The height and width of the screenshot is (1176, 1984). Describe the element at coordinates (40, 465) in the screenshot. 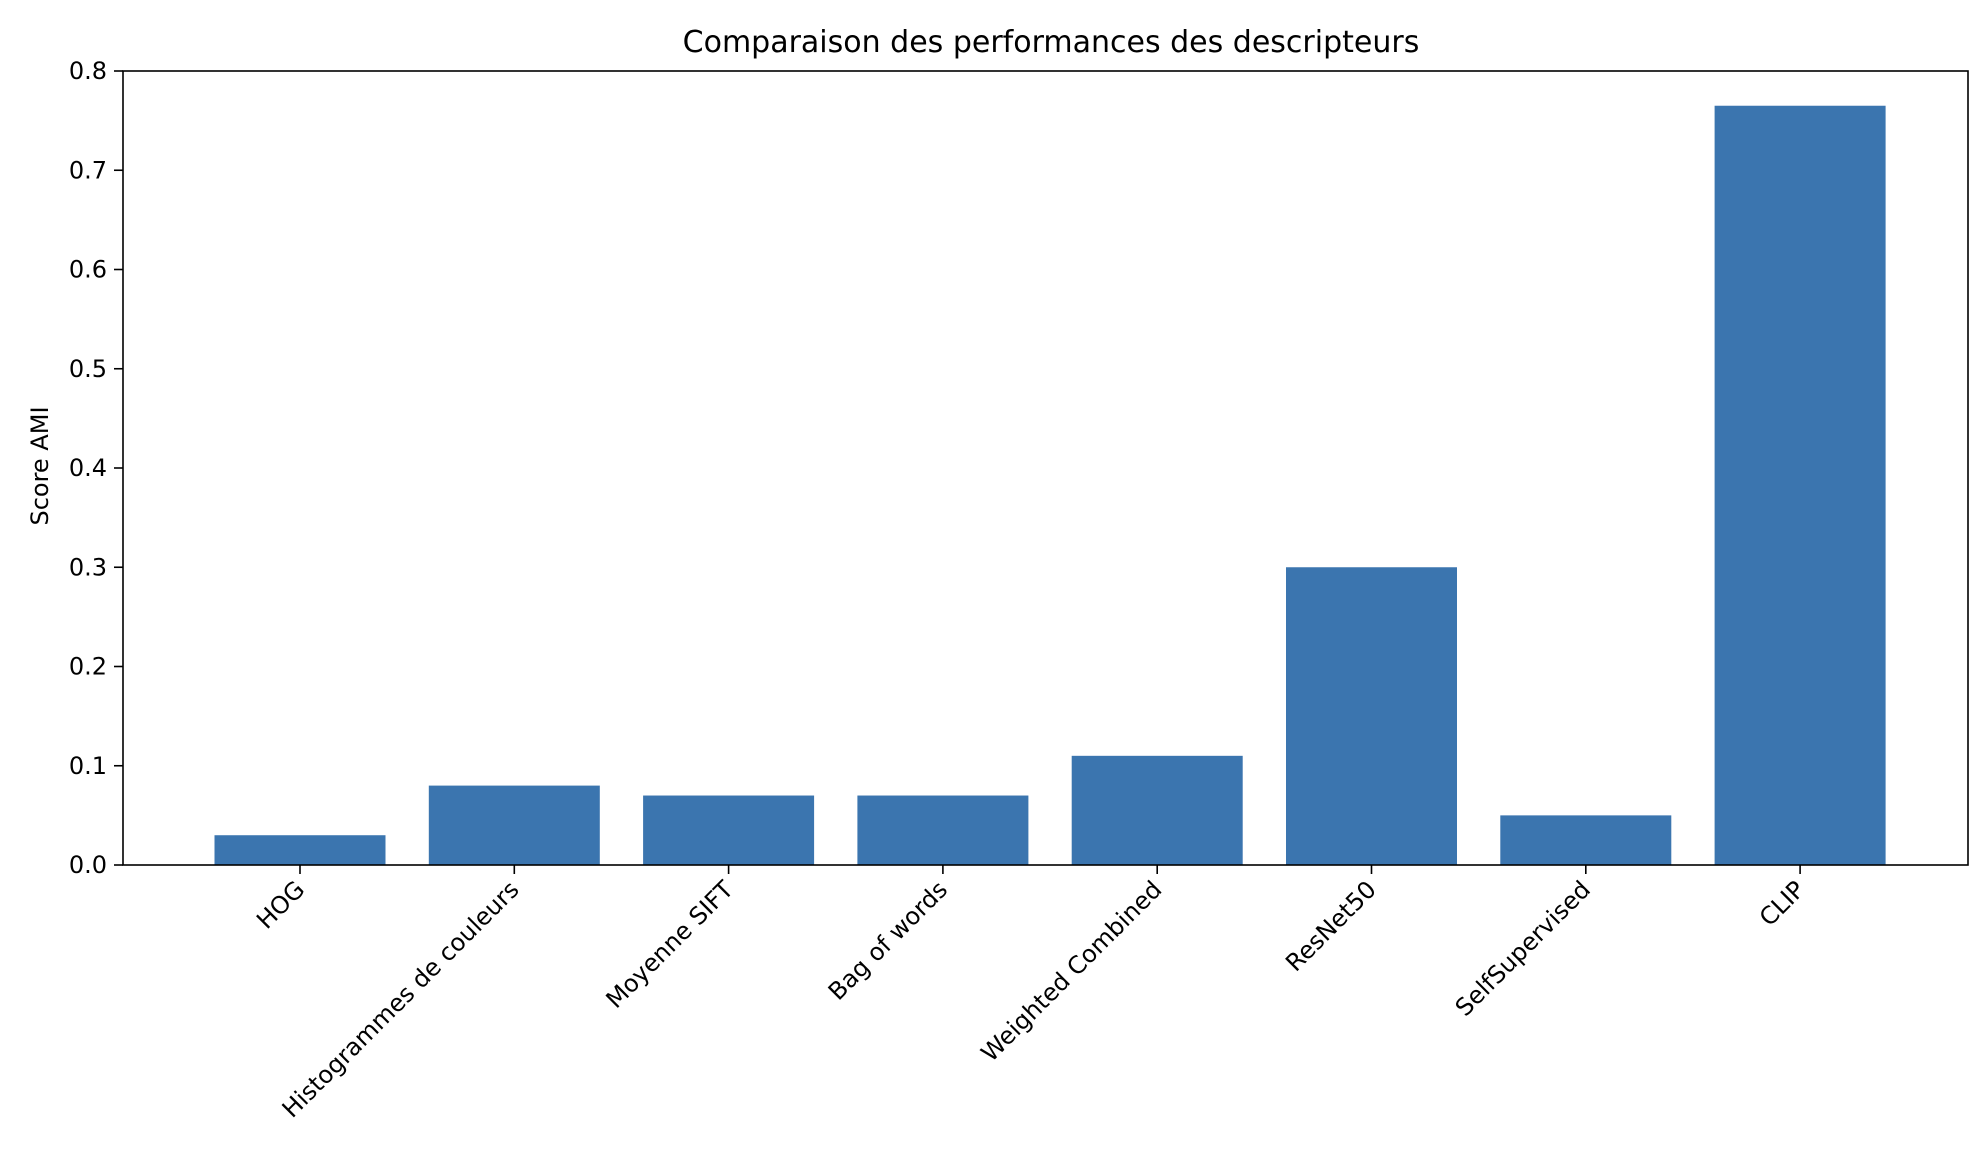

I see `y-axis-label: Score AMI` at that location.